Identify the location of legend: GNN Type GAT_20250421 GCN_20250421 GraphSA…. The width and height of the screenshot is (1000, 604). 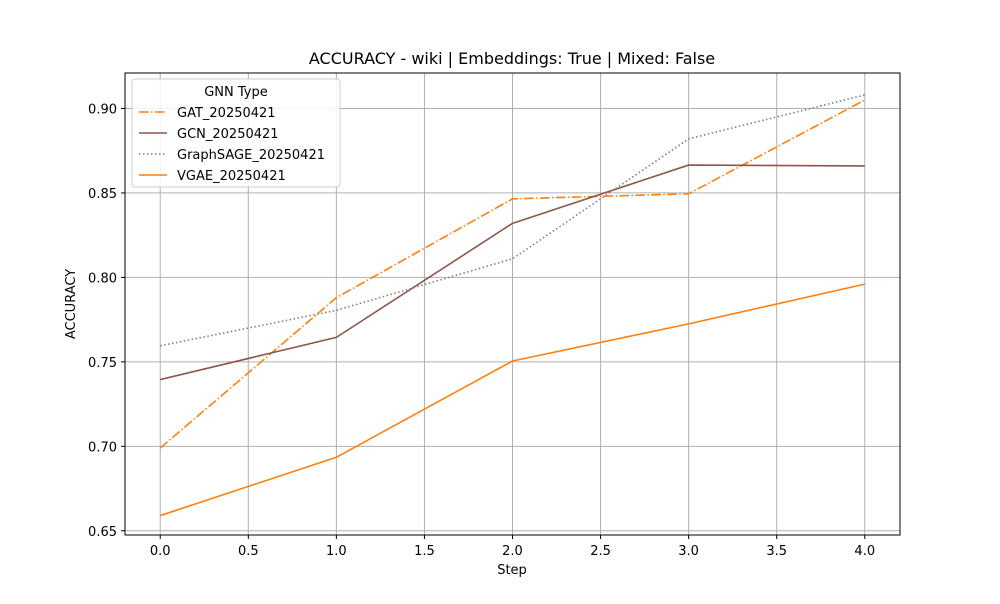
(236, 133).